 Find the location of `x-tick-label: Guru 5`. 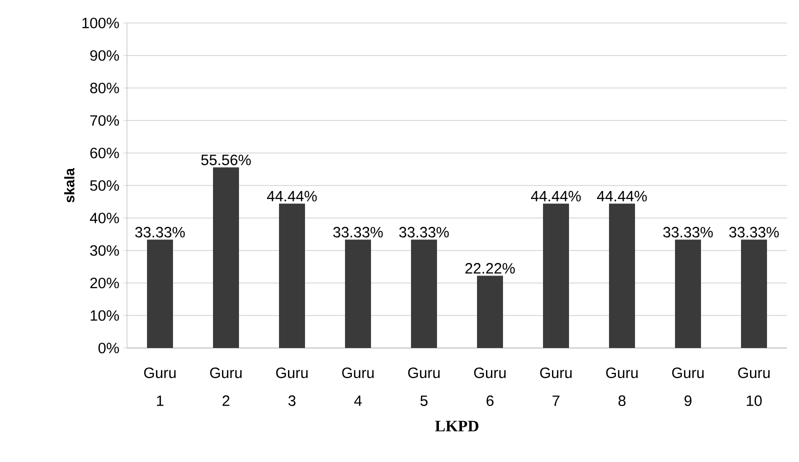

x-tick-label: Guru 5 is located at coordinates (424, 387).